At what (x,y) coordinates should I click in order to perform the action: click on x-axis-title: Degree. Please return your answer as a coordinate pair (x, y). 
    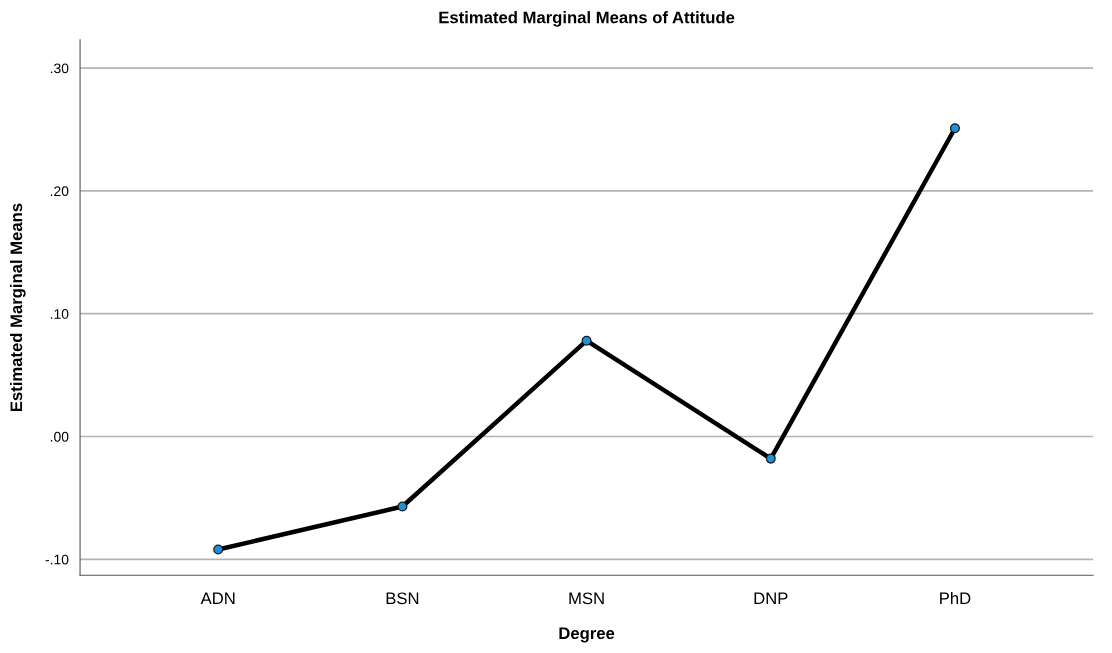
    Looking at the image, I should click on (587, 635).